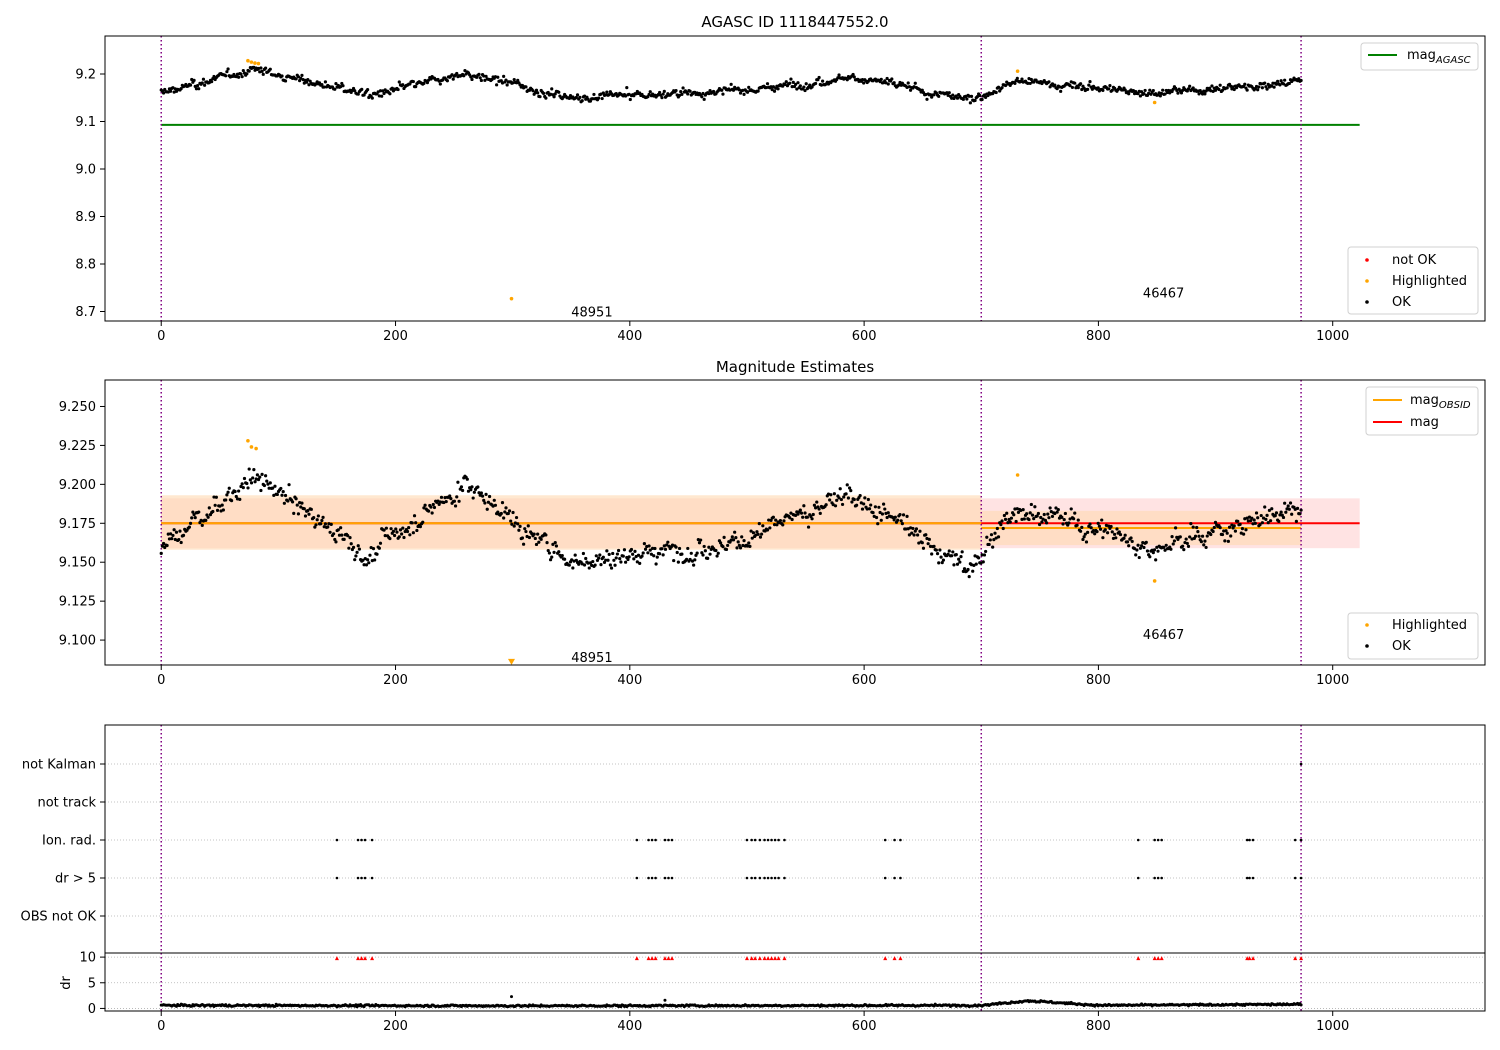 The image size is (1500, 1050). What do you see at coordinates (1332, 680) in the screenshot?
I see `x-tick-label: 1000` at bounding box center [1332, 680].